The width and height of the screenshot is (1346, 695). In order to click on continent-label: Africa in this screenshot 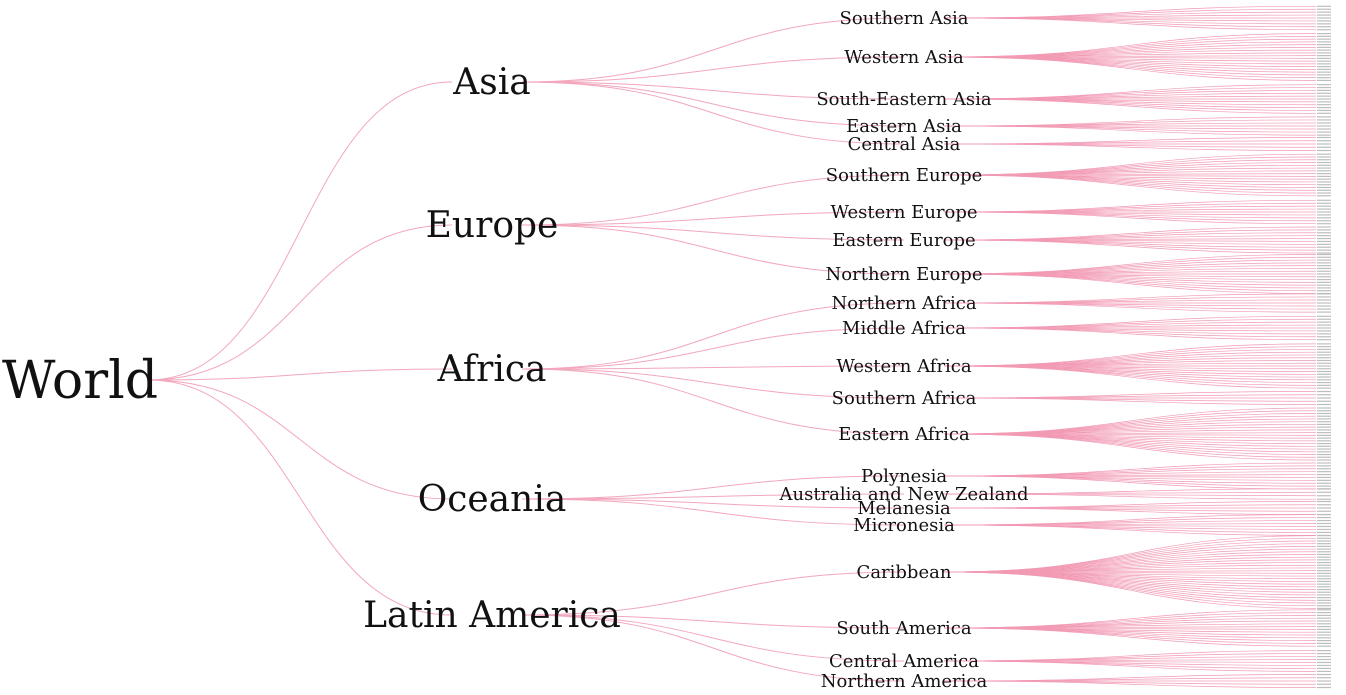, I will do `click(491, 369)`.